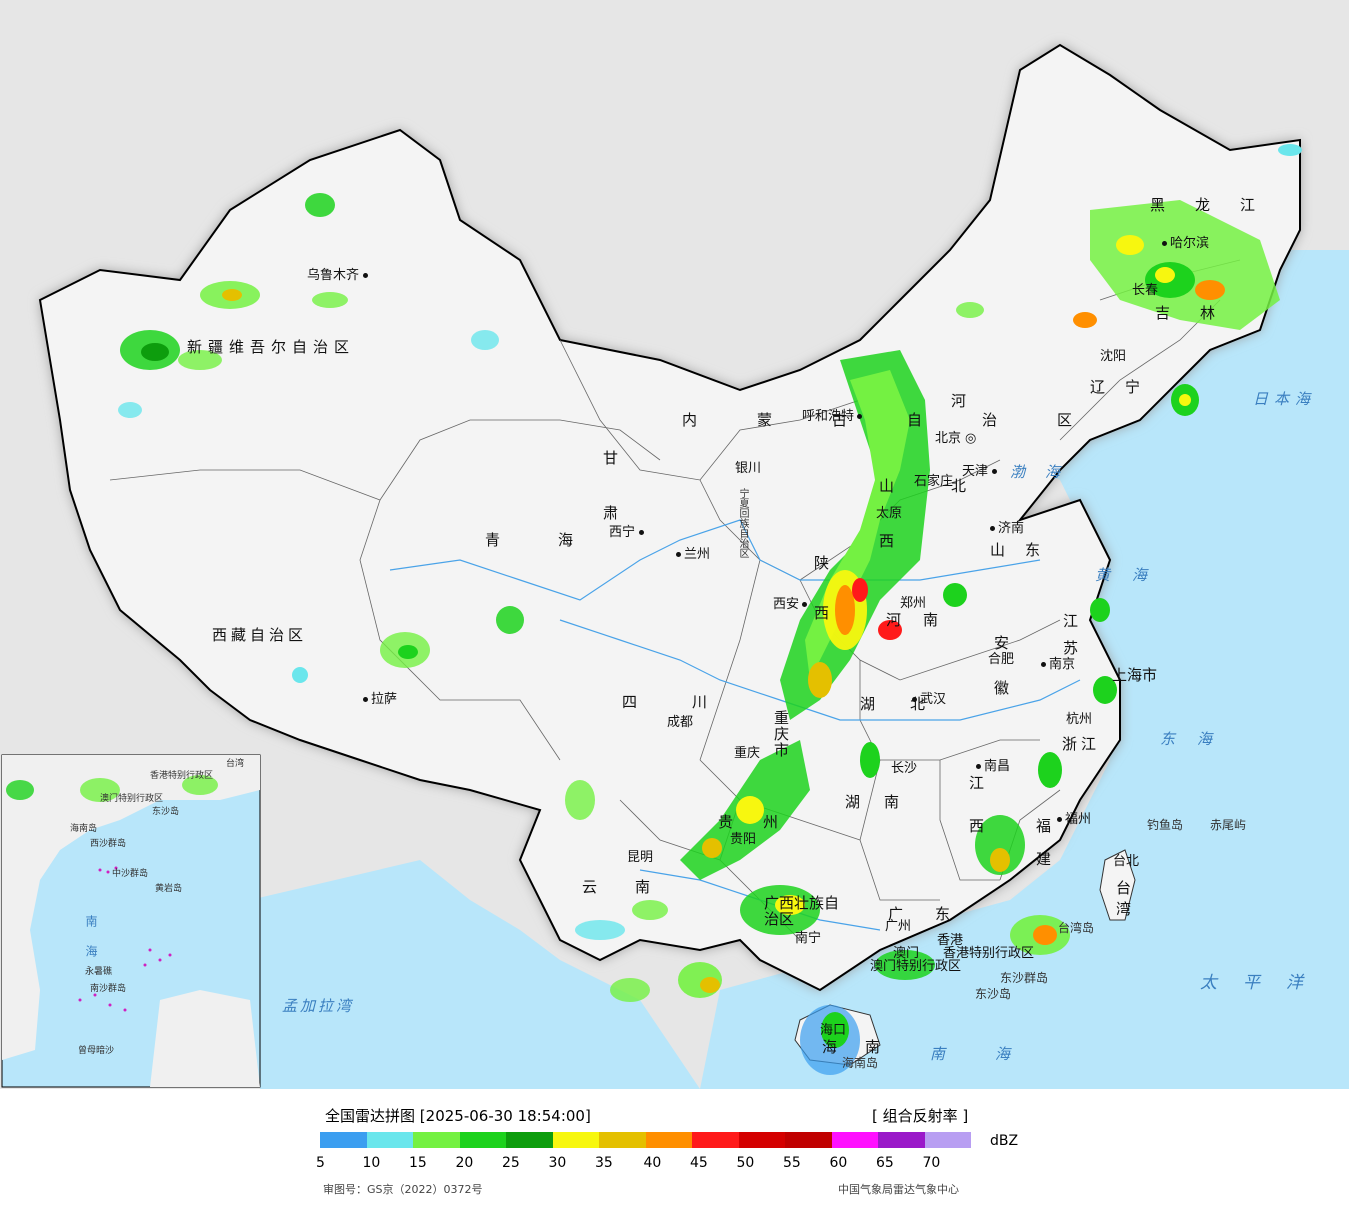 The height and width of the screenshot is (1208, 1349). What do you see at coordinates (635, 887) in the screenshot?
I see `province-yunnan: 云南` at bounding box center [635, 887].